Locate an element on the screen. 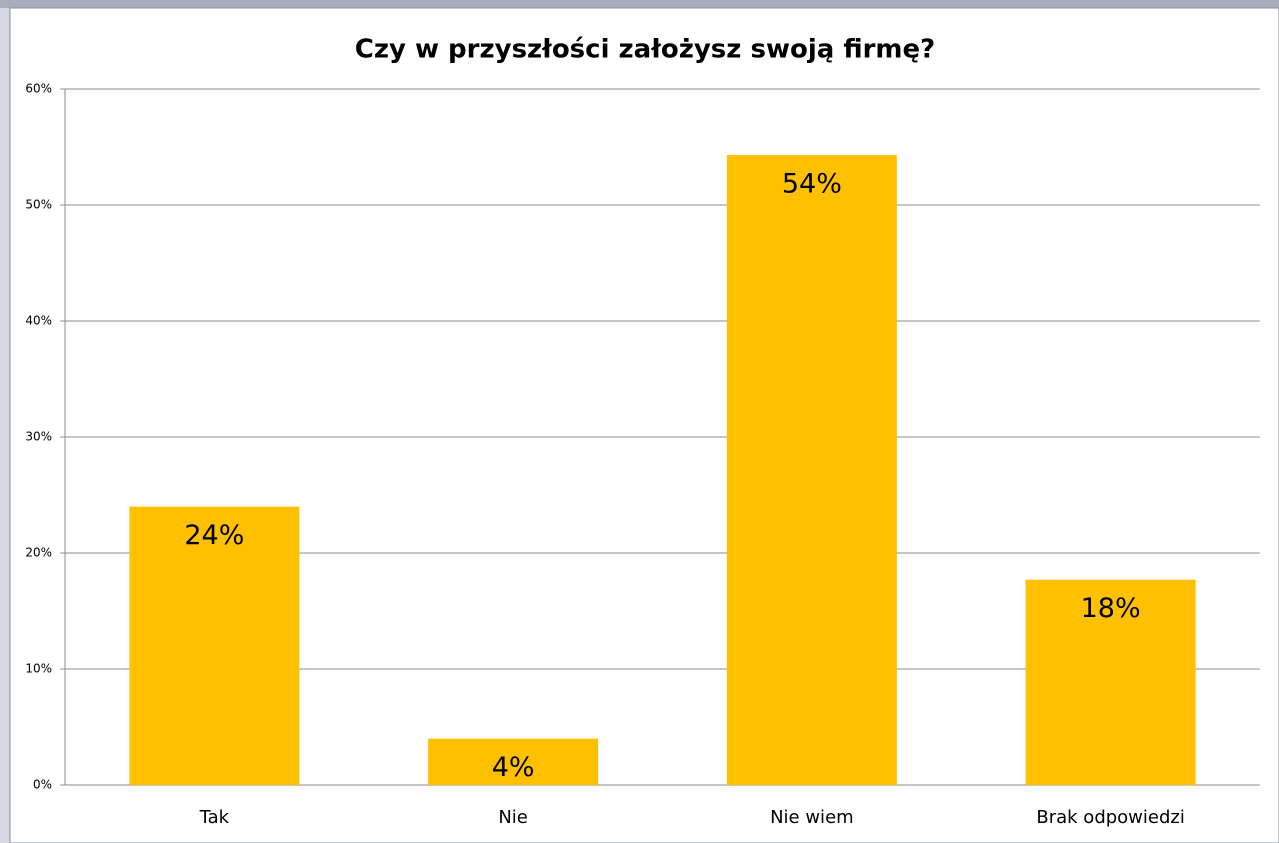 The height and width of the screenshot is (843, 1279). data-label: 18% is located at coordinates (1111, 608).